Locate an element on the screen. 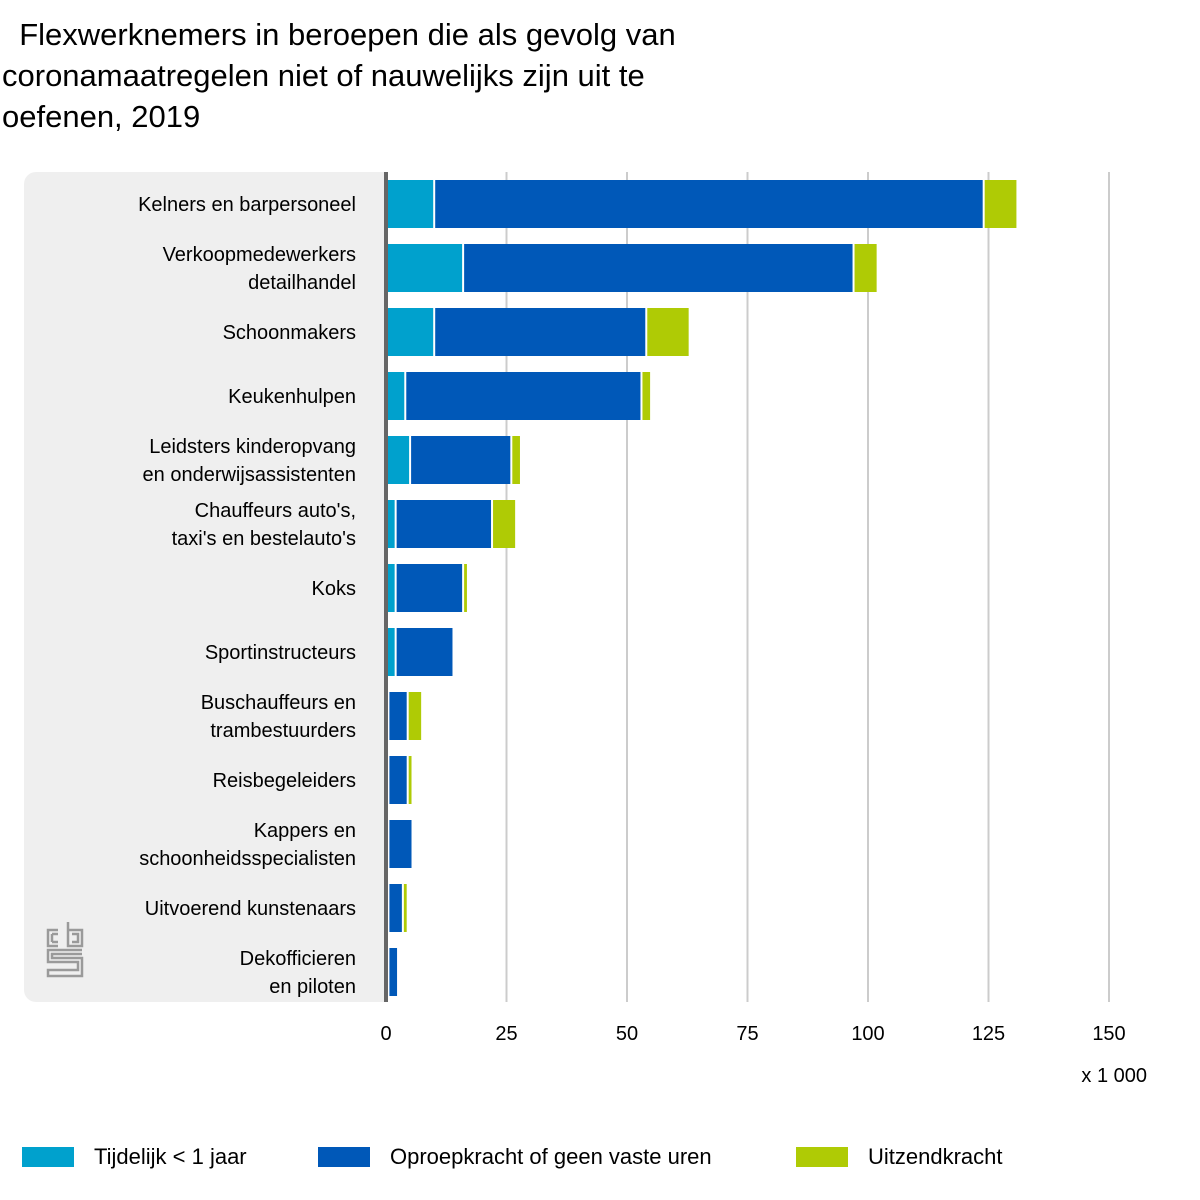  x-tick-label: 150 is located at coordinates (1108, 1034).